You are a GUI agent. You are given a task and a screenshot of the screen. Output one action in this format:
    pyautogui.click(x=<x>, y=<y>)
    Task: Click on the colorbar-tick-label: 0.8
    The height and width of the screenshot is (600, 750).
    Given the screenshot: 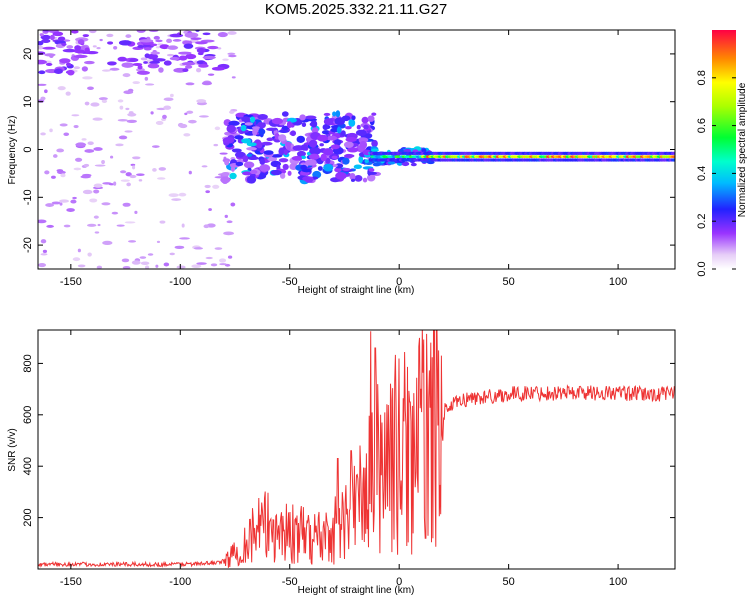 What is the action you would take?
    pyautogui.click(x=702, y=77)
    